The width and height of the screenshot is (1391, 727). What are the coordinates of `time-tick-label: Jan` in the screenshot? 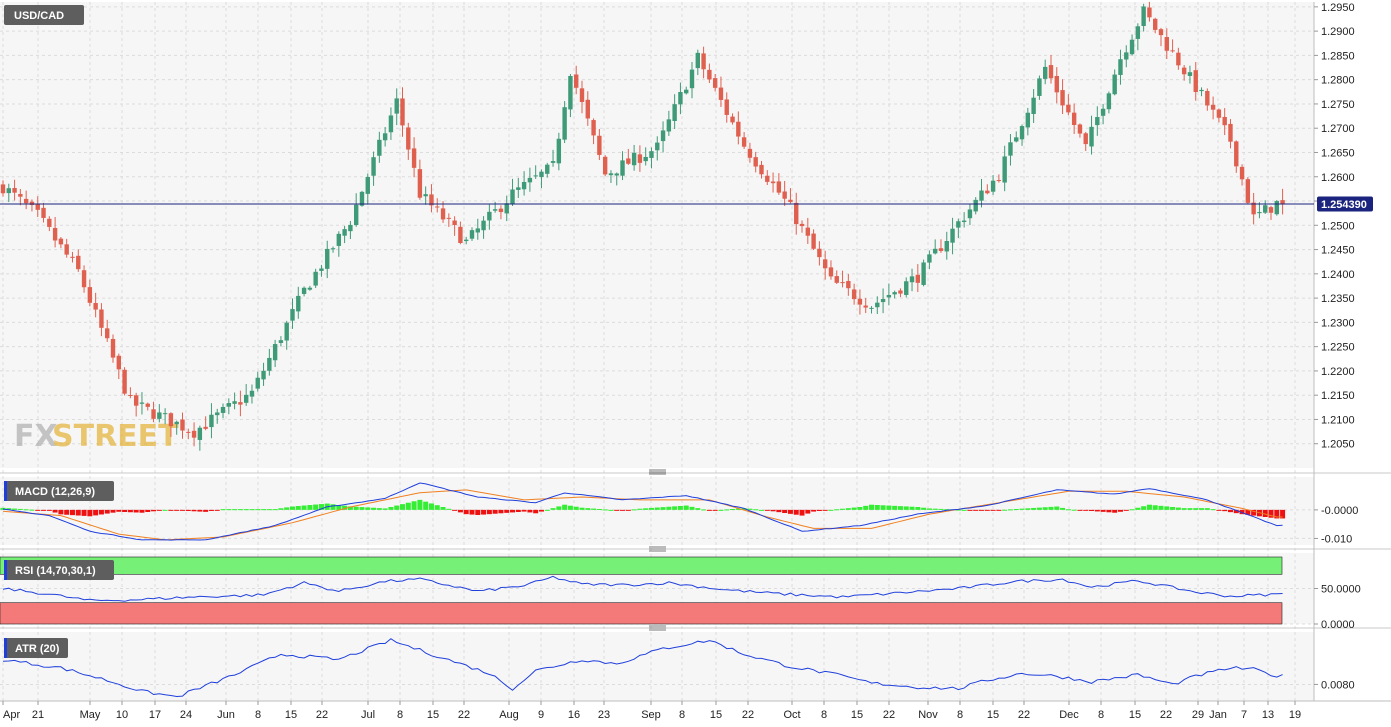 It's located at (1218, 715).